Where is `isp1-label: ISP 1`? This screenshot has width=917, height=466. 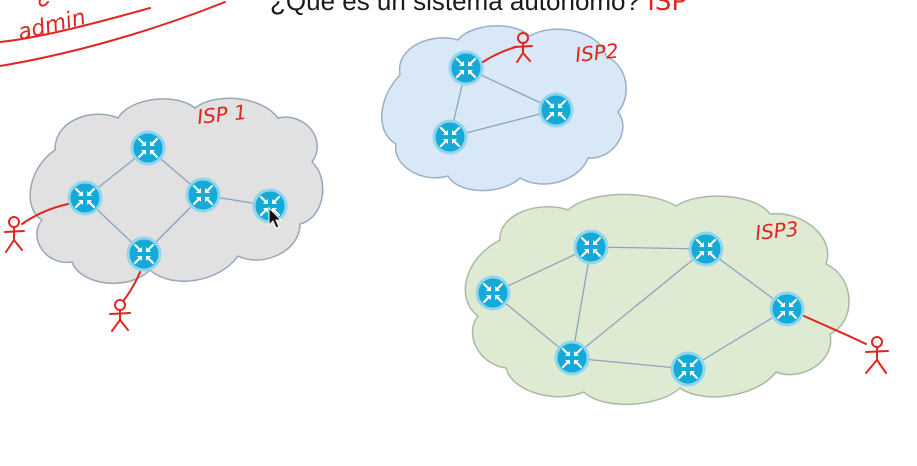
isp1-label: ISP 1 is located at coordinates (222, 114).